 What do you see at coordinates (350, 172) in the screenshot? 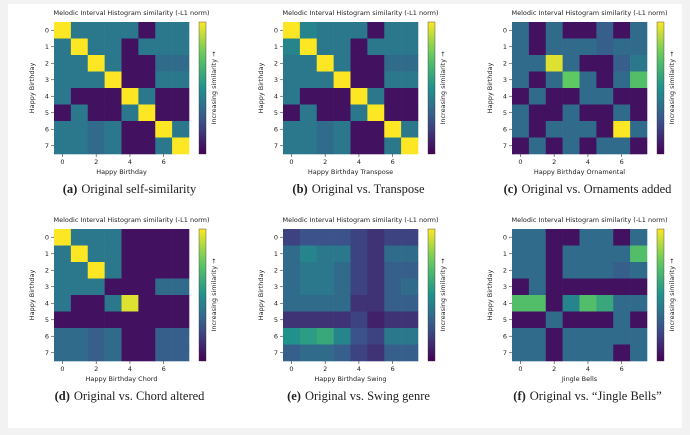
I see `x-axis-title: Happy Birthday Transpose` at bounding box center [350, 172].